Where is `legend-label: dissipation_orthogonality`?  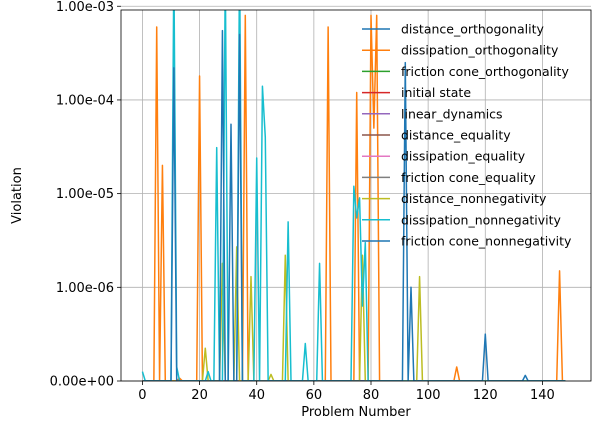
legend-label: dissipation_orthogonality is located at coordinates (480, 50).